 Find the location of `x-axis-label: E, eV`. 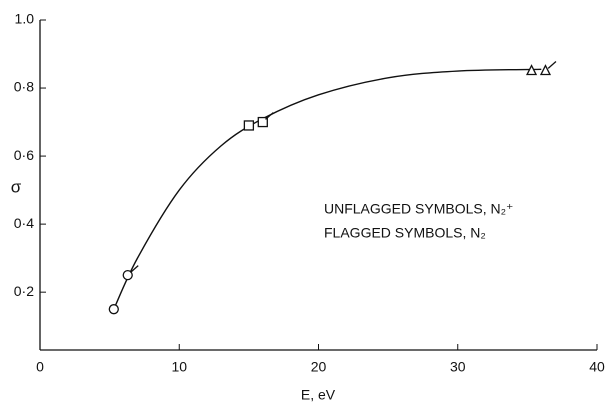

x-axis-label: E, eV is located at coordinates (318, 395).